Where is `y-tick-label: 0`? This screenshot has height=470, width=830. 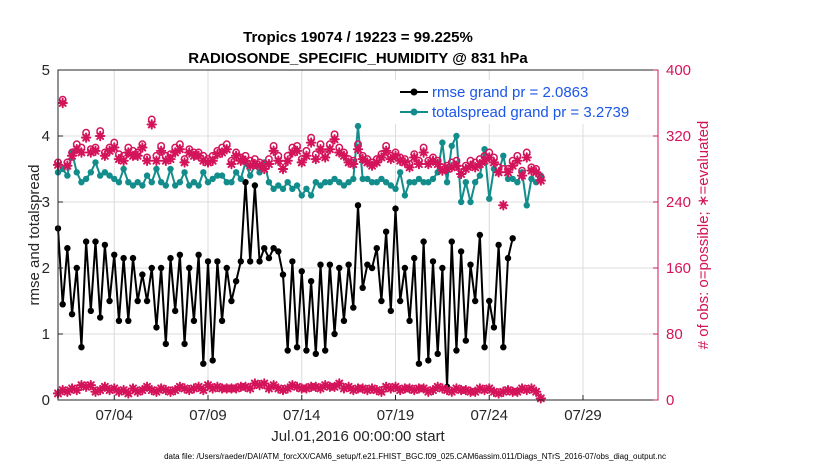 y-tick-label: 0 is located at coordinates (46, 400).